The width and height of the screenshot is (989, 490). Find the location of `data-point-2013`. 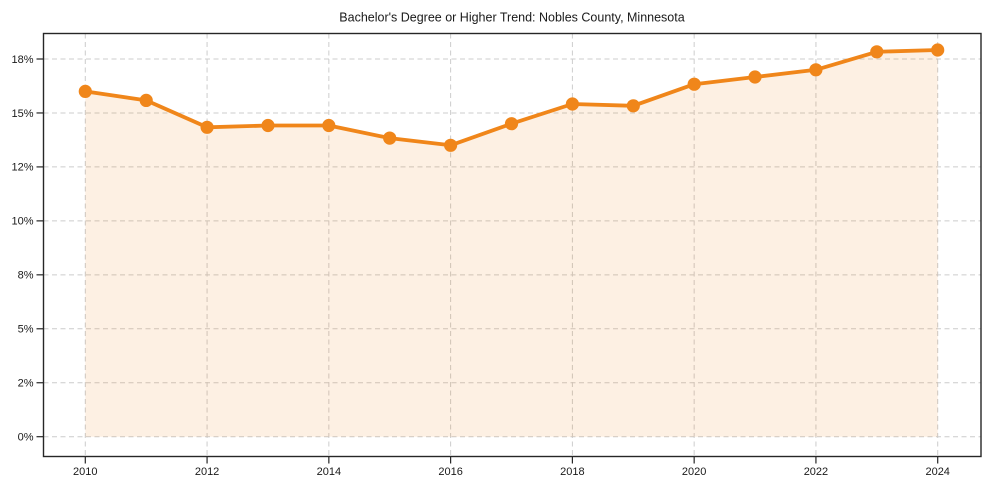

data-point-2013 is located at coordinates (268, 125).